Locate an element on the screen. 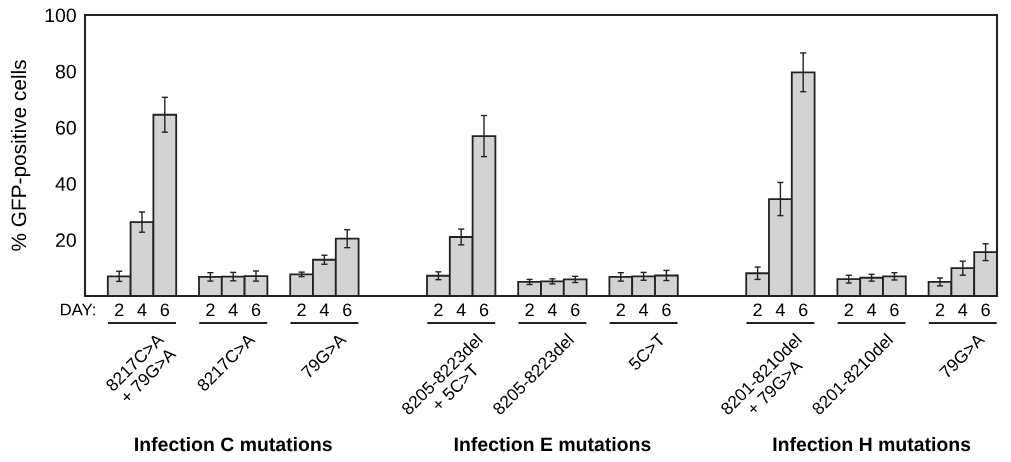 This screenshot has width=1011, height=462. y-axis-title: % GFP-positive cells is located at coordinates (20, 155).